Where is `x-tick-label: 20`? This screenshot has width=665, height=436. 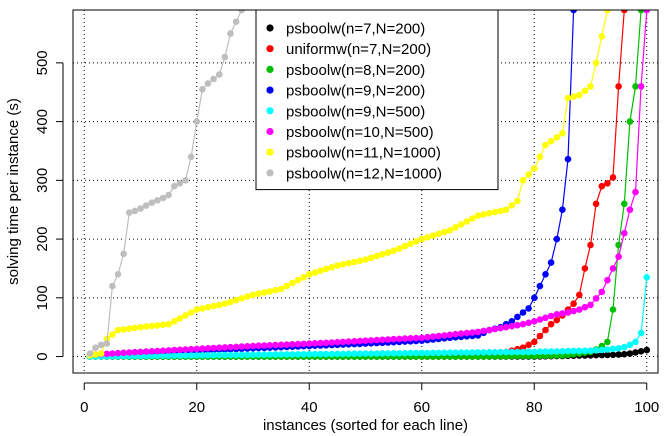
x-tick-label: 20 is located at coordinates (196, 407).